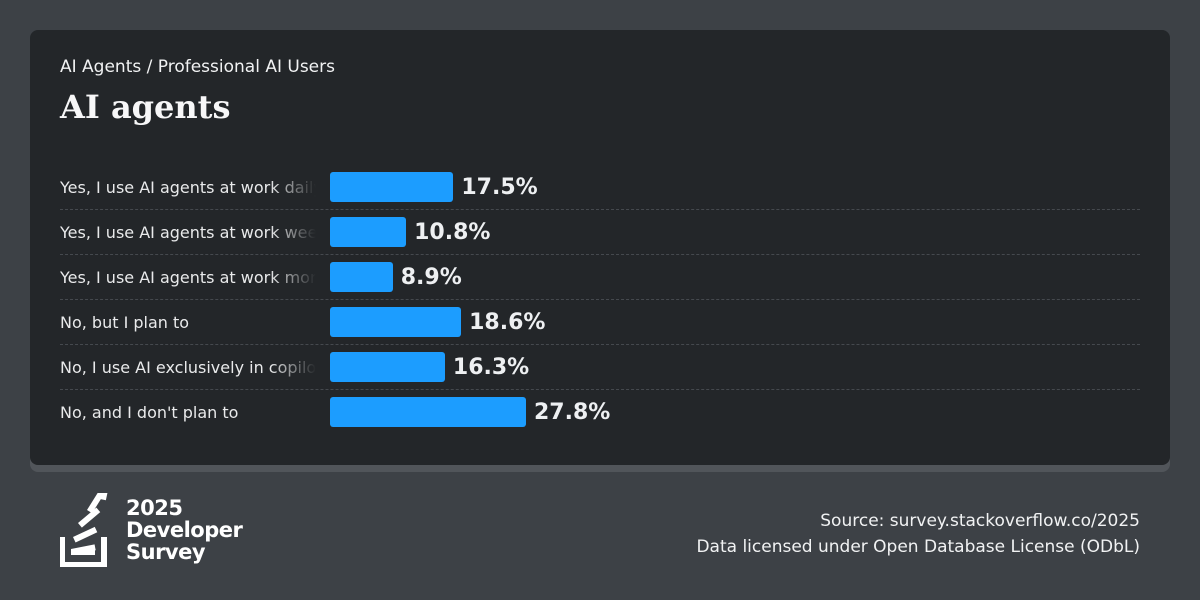  What do you see at coordinates (507, 322) in the screenshot?
I see `value-label: 18.6%` at bounding box center [507, 322].